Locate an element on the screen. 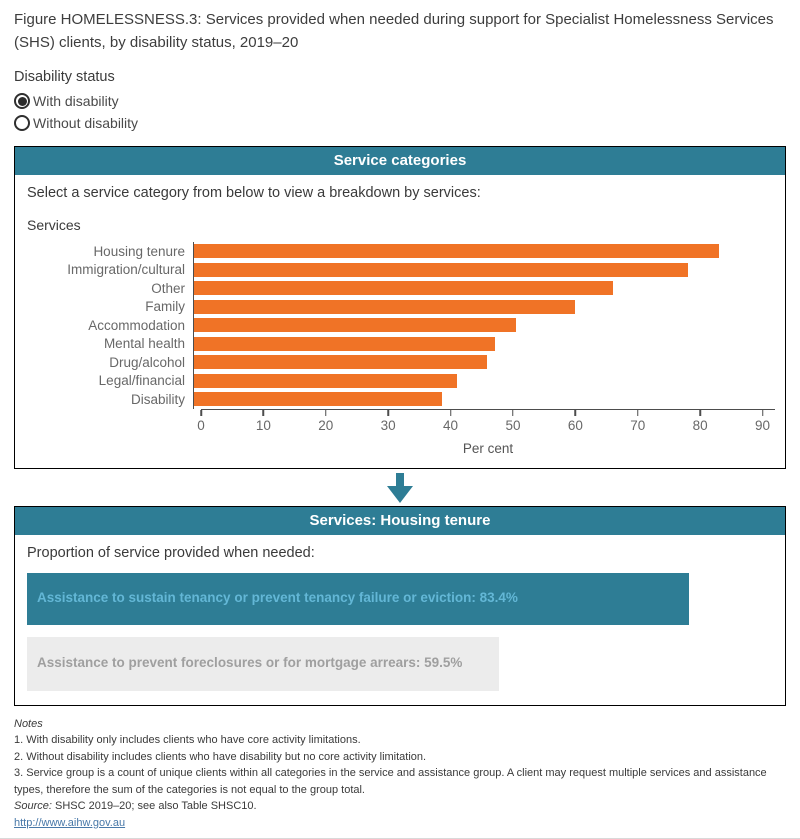 The width and height of the screenshot is (800, 839). x-tick-label: 90 is located at coordinates (763, 425).